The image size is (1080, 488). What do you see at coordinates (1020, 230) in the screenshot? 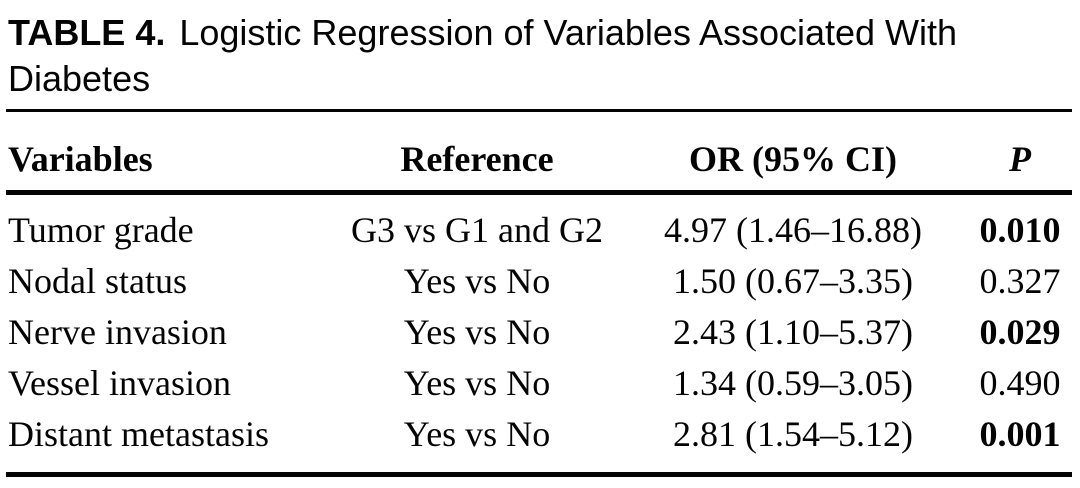
I see `cell-p-value: 0.010` at bounding box center [1020, 230].